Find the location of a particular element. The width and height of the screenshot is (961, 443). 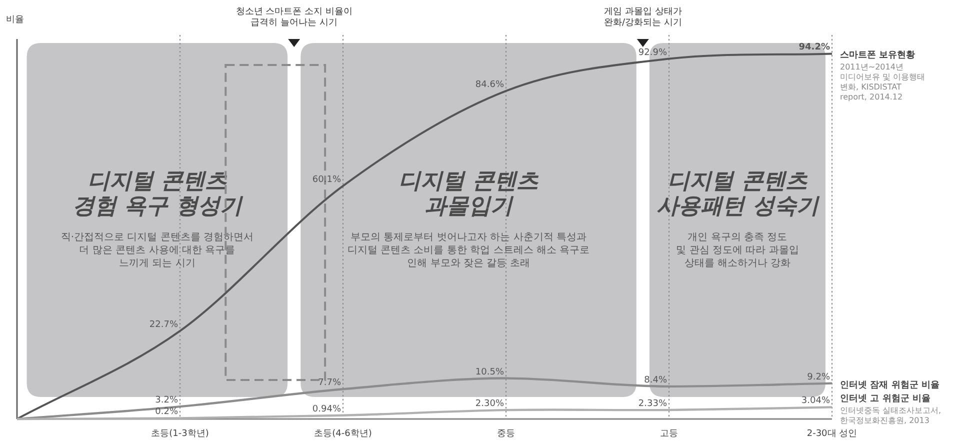

annotation: 부모의 통제로부터 벗어나고자 하는 사춘기적 특성과 디지털 콘텐츠 소비를 통한 학업 스트레스 해소 욕구로 인해 부모와 잦은 갈등 초래 is located at coordinates (468, 250).